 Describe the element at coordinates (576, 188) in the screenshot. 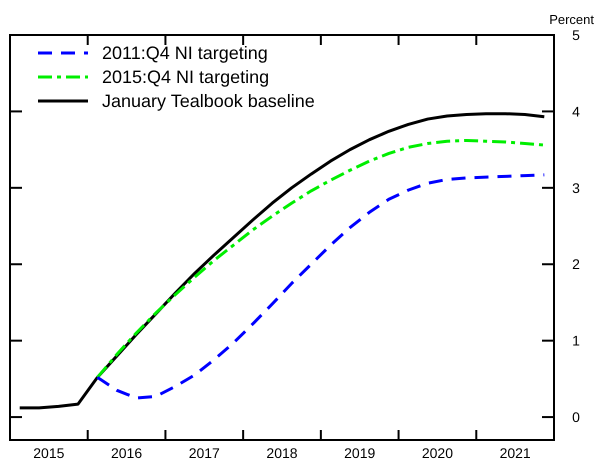

I see `y-tick-label: 3` at that location.